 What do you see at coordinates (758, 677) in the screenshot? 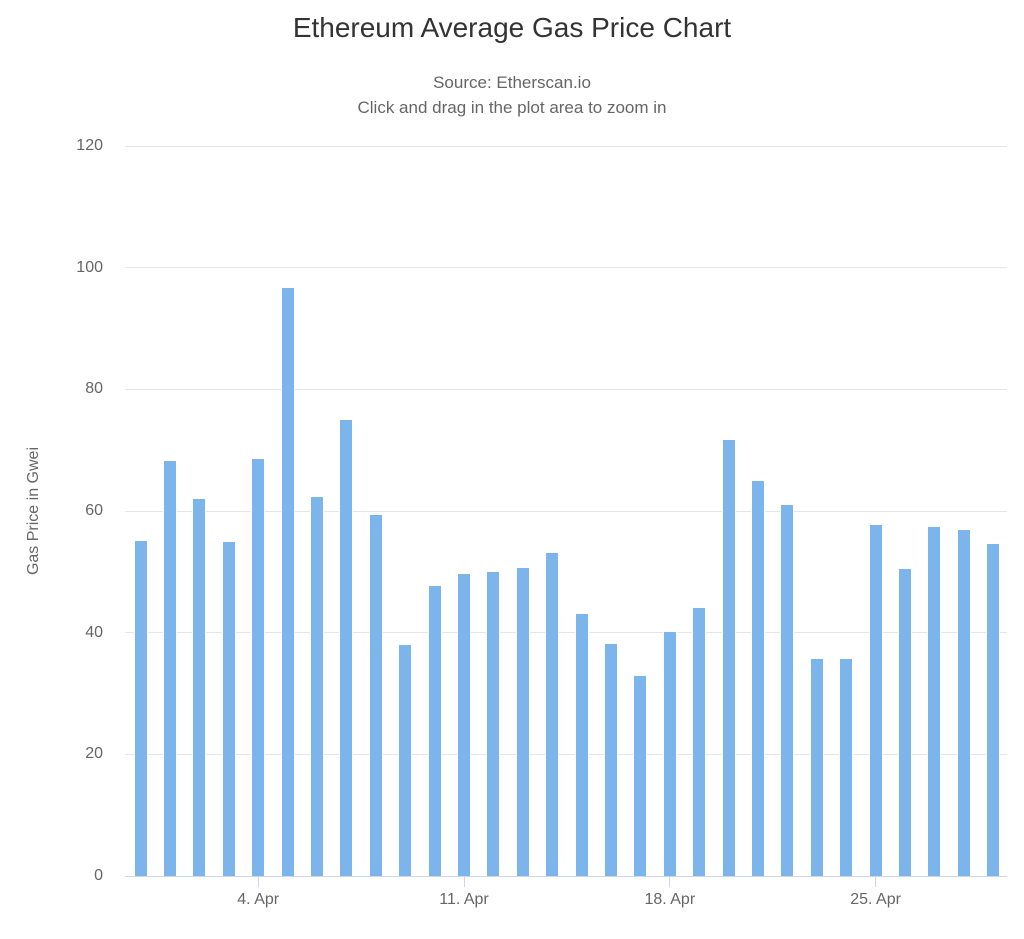
I see `bar-21-apr` at bounding box center [758, 677].